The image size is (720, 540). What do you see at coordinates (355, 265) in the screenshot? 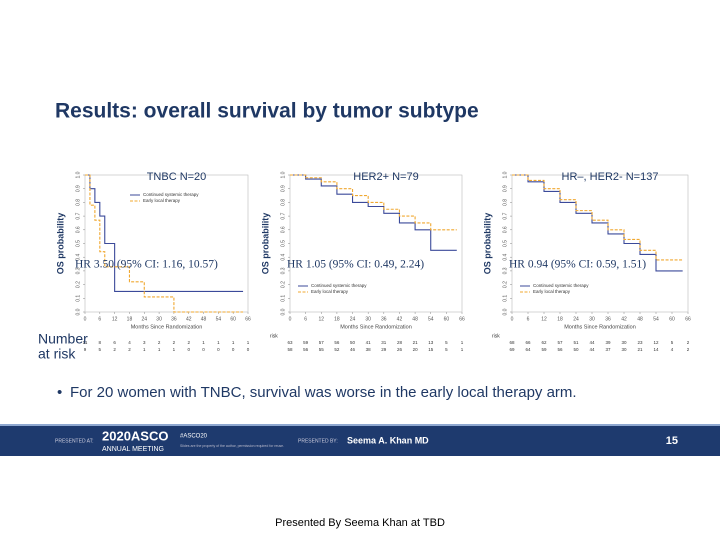
I see `hr-annotation: HR 1.05 (95% CI: 0.49, 2.24)` at bounding box center [355, 265].